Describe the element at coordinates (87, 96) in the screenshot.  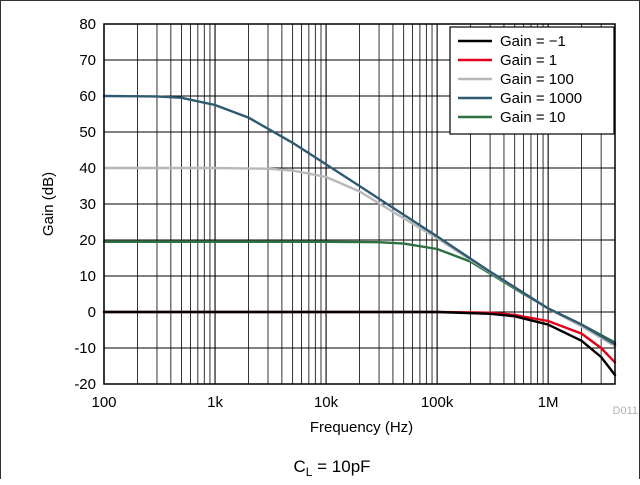
I see `y-tick-label: 60` at that location.